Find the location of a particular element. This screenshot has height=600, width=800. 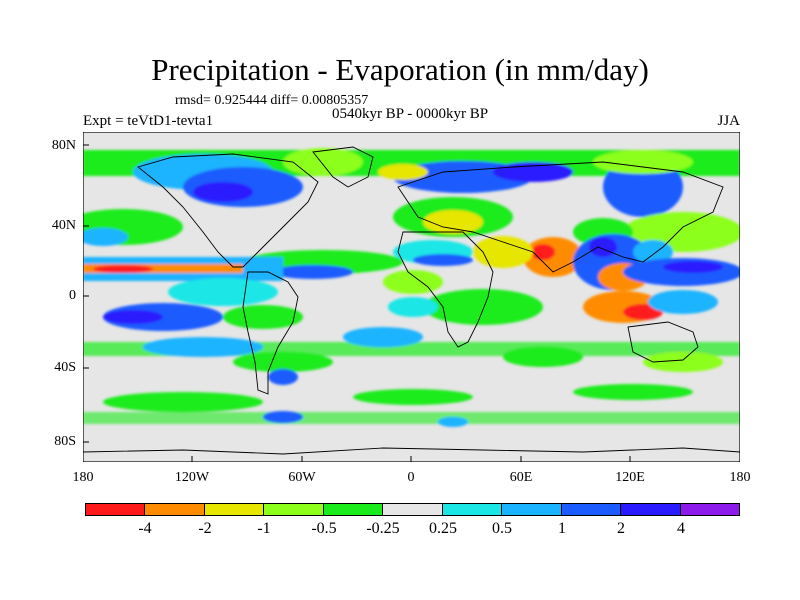

lat-tick-80n: 80N is located at coordinates (63, 145).